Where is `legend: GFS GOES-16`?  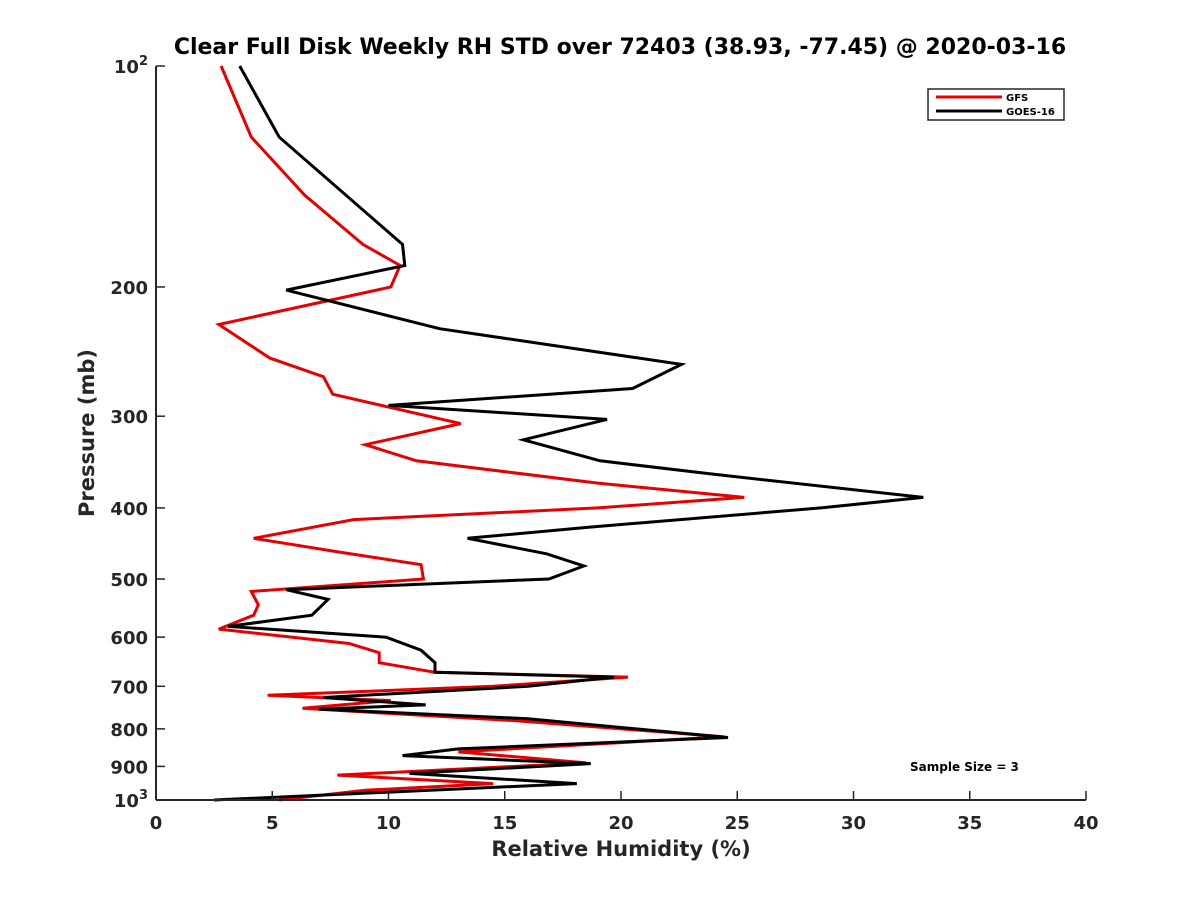 legend: GFS GOES-16 is located at coordinates (996, 104).